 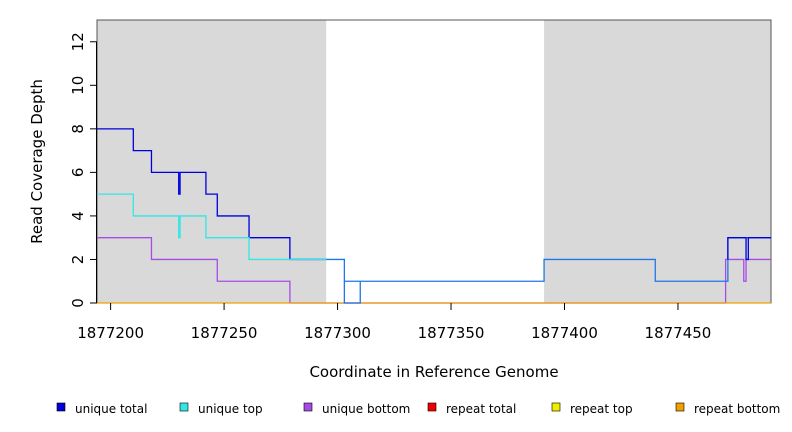 I want to click on legend-item-repeat-bottom: repeat bottom, so click(x=727, y=409).